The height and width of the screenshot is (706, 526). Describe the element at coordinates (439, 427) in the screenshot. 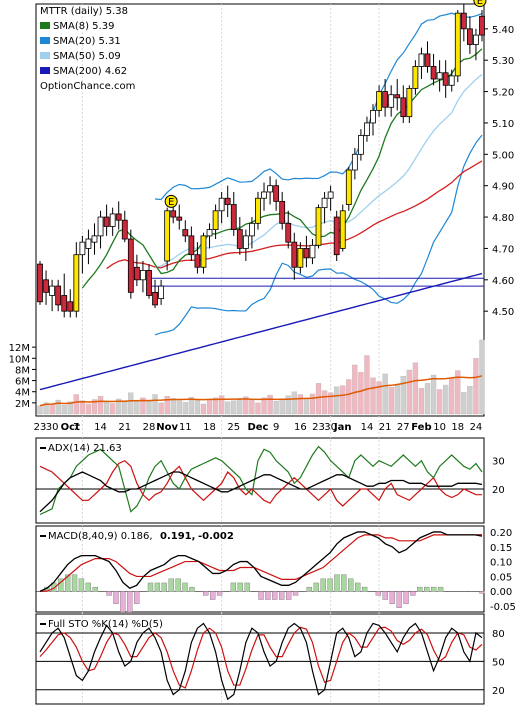

I see `x-axis-label: 10` at that location.